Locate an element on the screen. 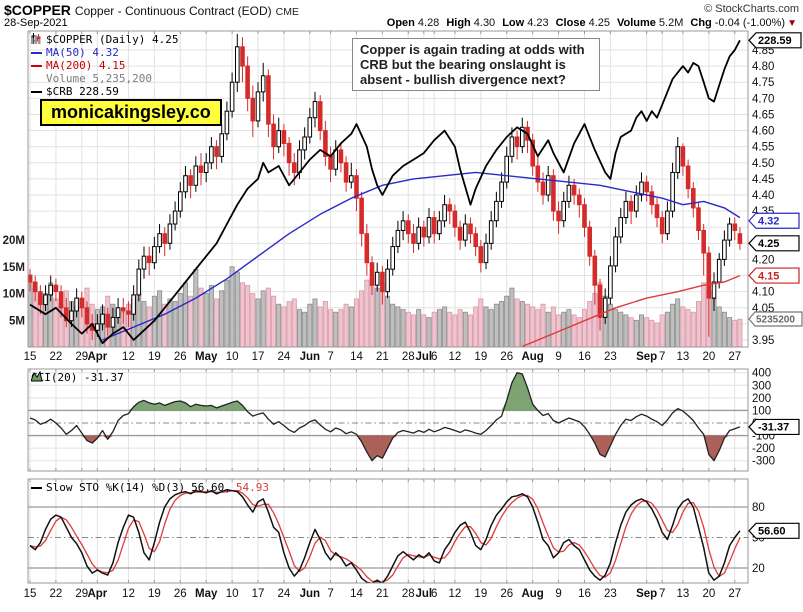 This screenshot has height=612, width=803. quote-open-label: Open is located at coordinates (400, 23).